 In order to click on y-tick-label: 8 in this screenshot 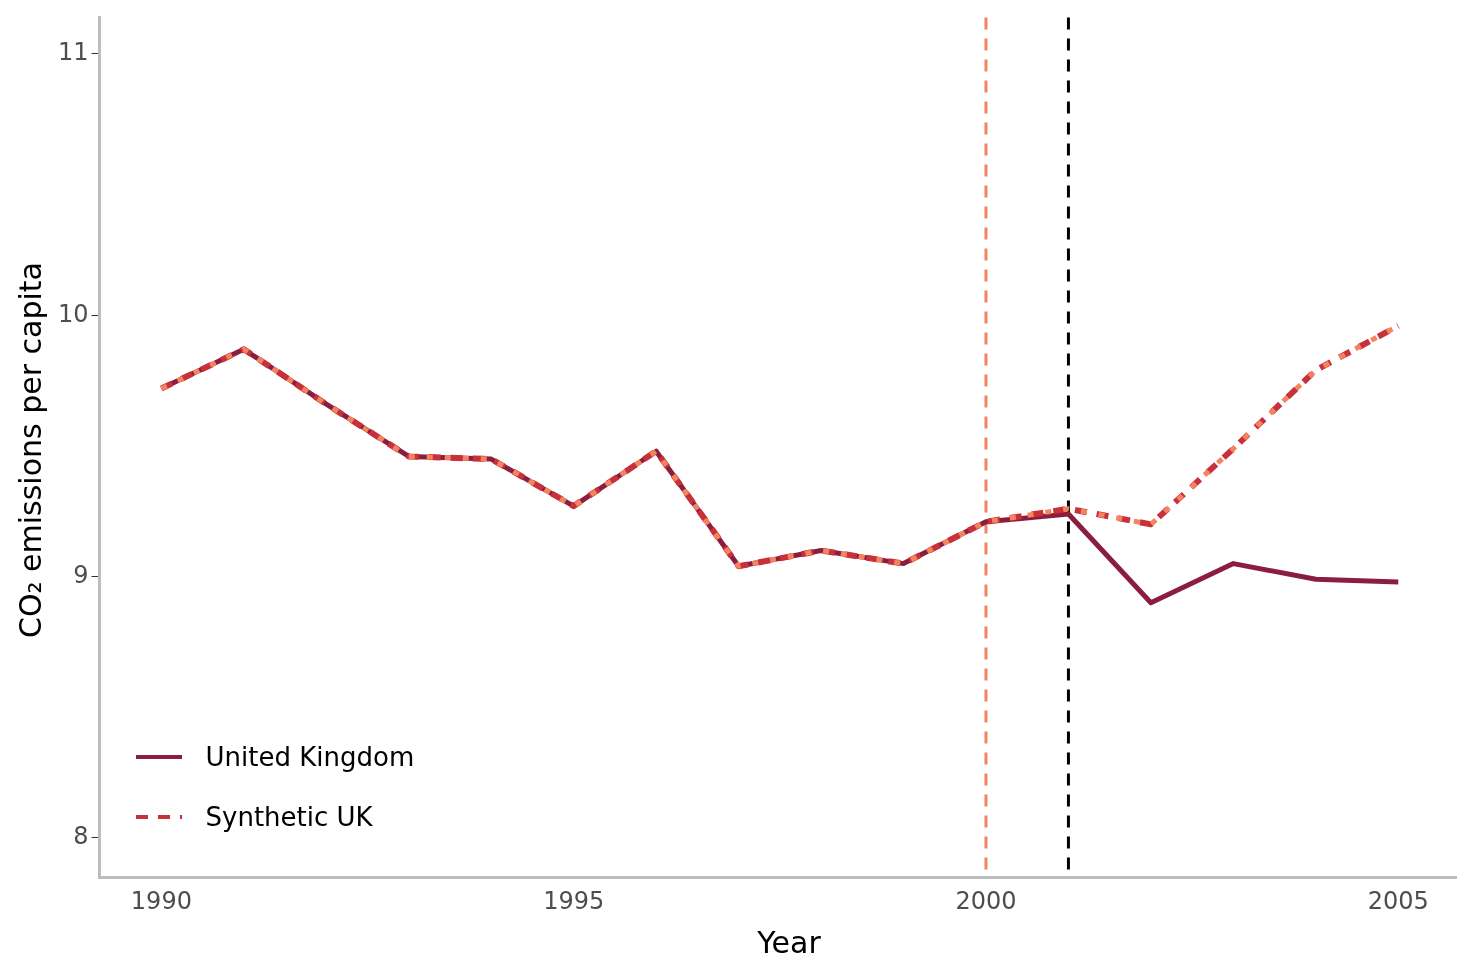, I will do `click(81, 836)`.